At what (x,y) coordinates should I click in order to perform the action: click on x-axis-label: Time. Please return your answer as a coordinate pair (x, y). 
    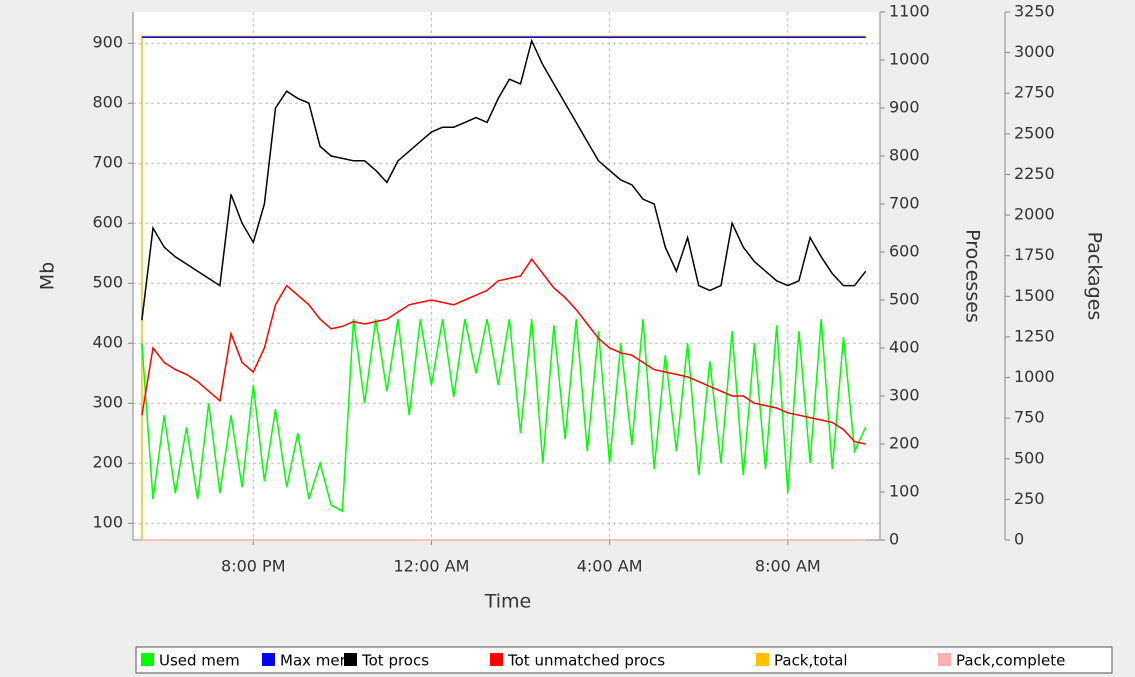
    Looking at the image, I should click on (508, 602).